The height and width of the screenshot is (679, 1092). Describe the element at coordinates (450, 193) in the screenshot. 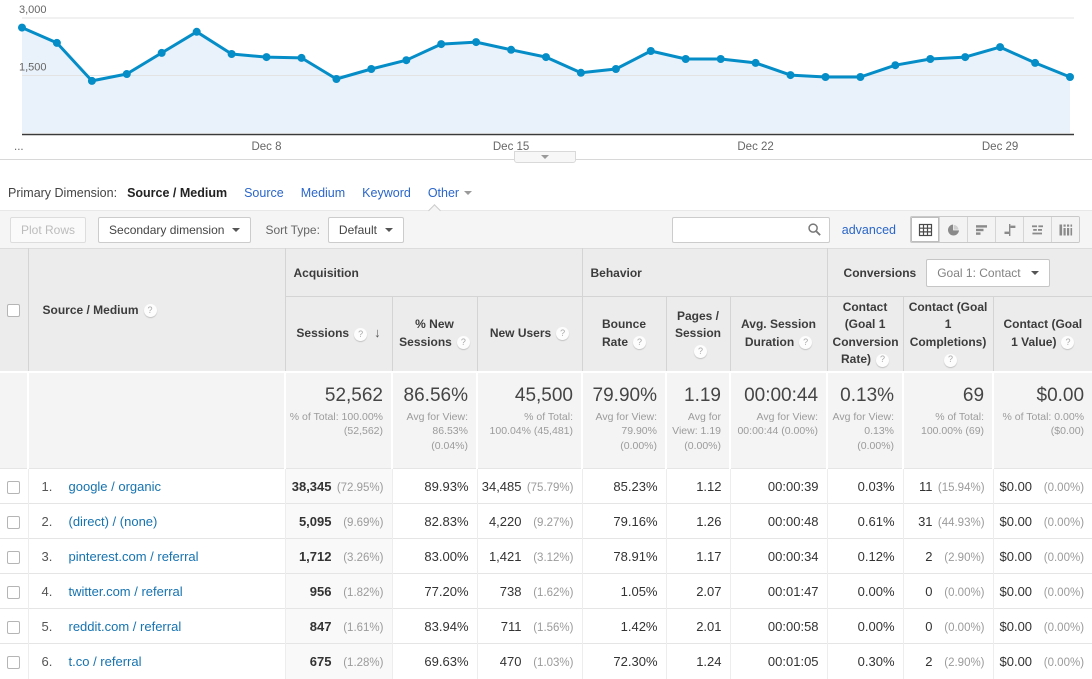

I see `dimension-other-dropdown: Other` at that location.